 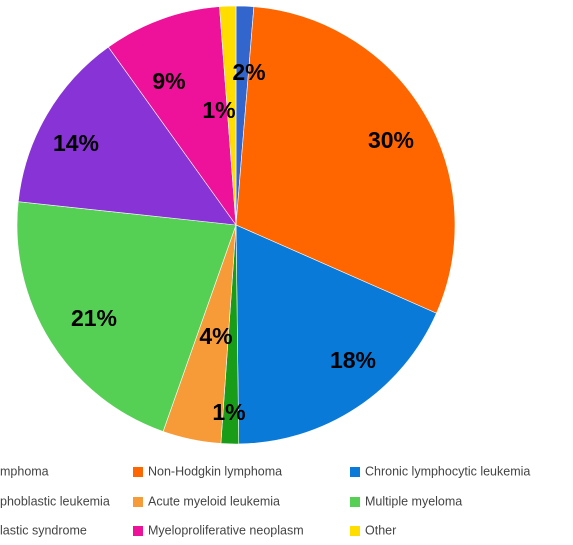 What do you see at coordinates (380, 530) in the screenshot?
I see `legend-label: Other` at bounding box center [380, 530].